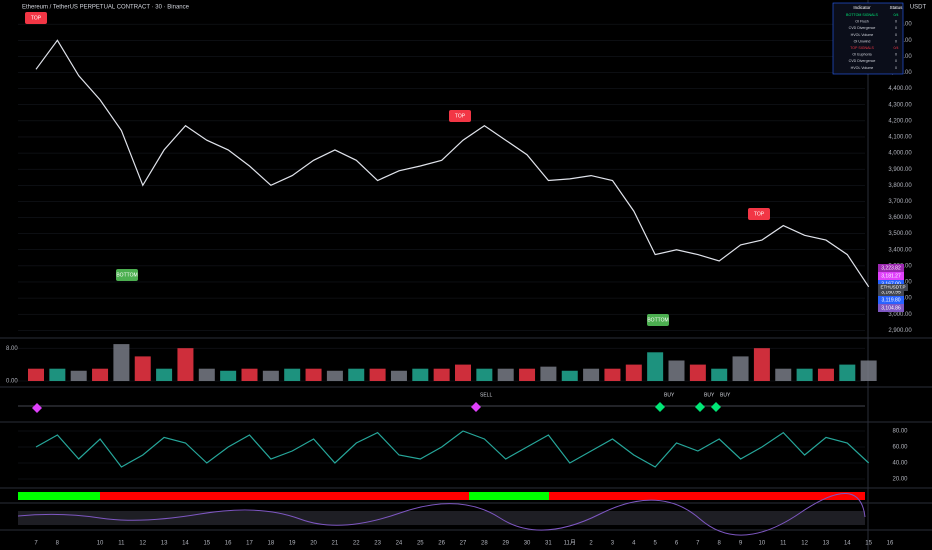  I want to click on table-cell: CVD Divergence, so click(862, 28).